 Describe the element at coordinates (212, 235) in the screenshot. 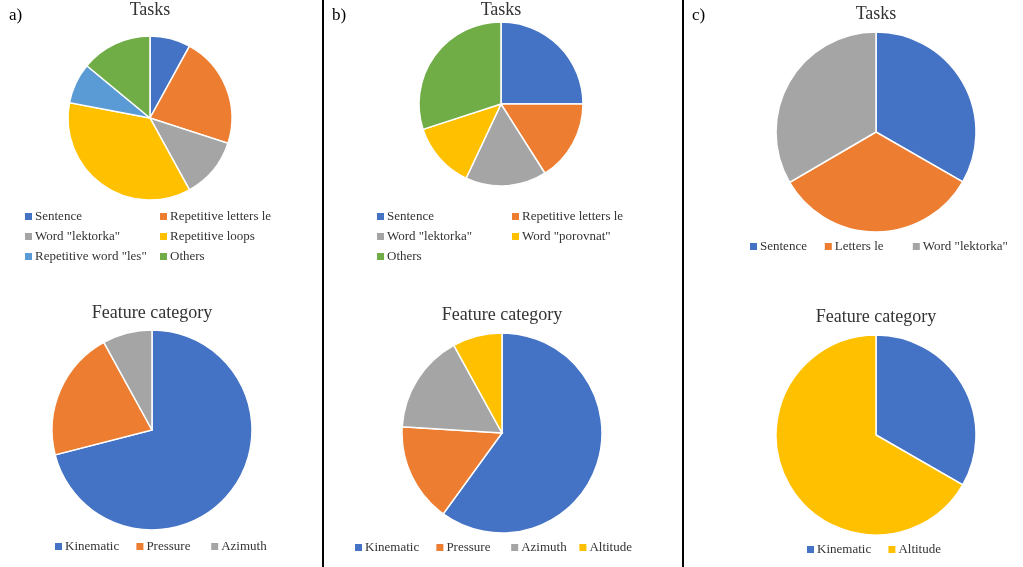

I see `legend-label: Repetitive loops` at that location.